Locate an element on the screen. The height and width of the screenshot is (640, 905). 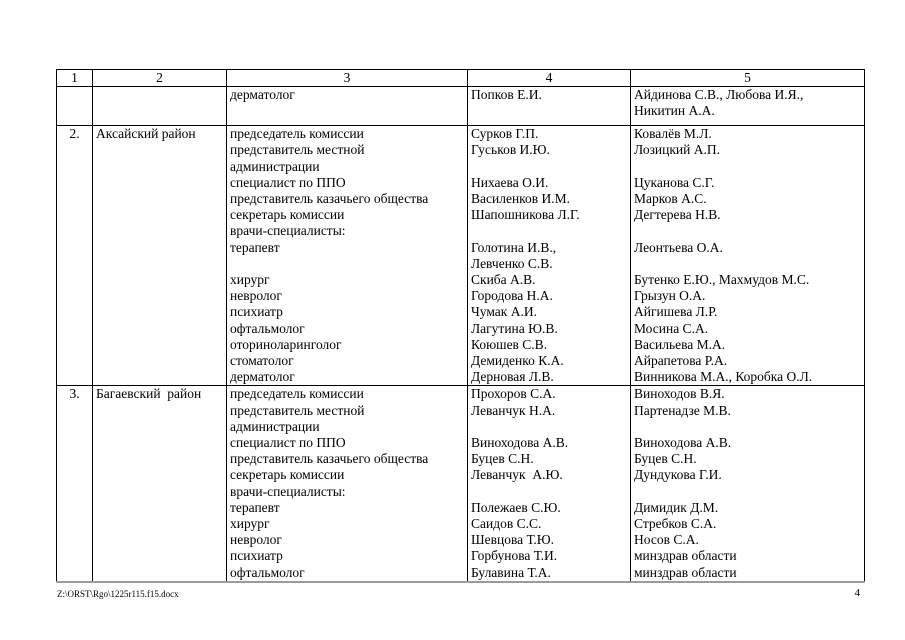
table-header-row: 1 2 3 4 5 is located at coordinates (460, 78).